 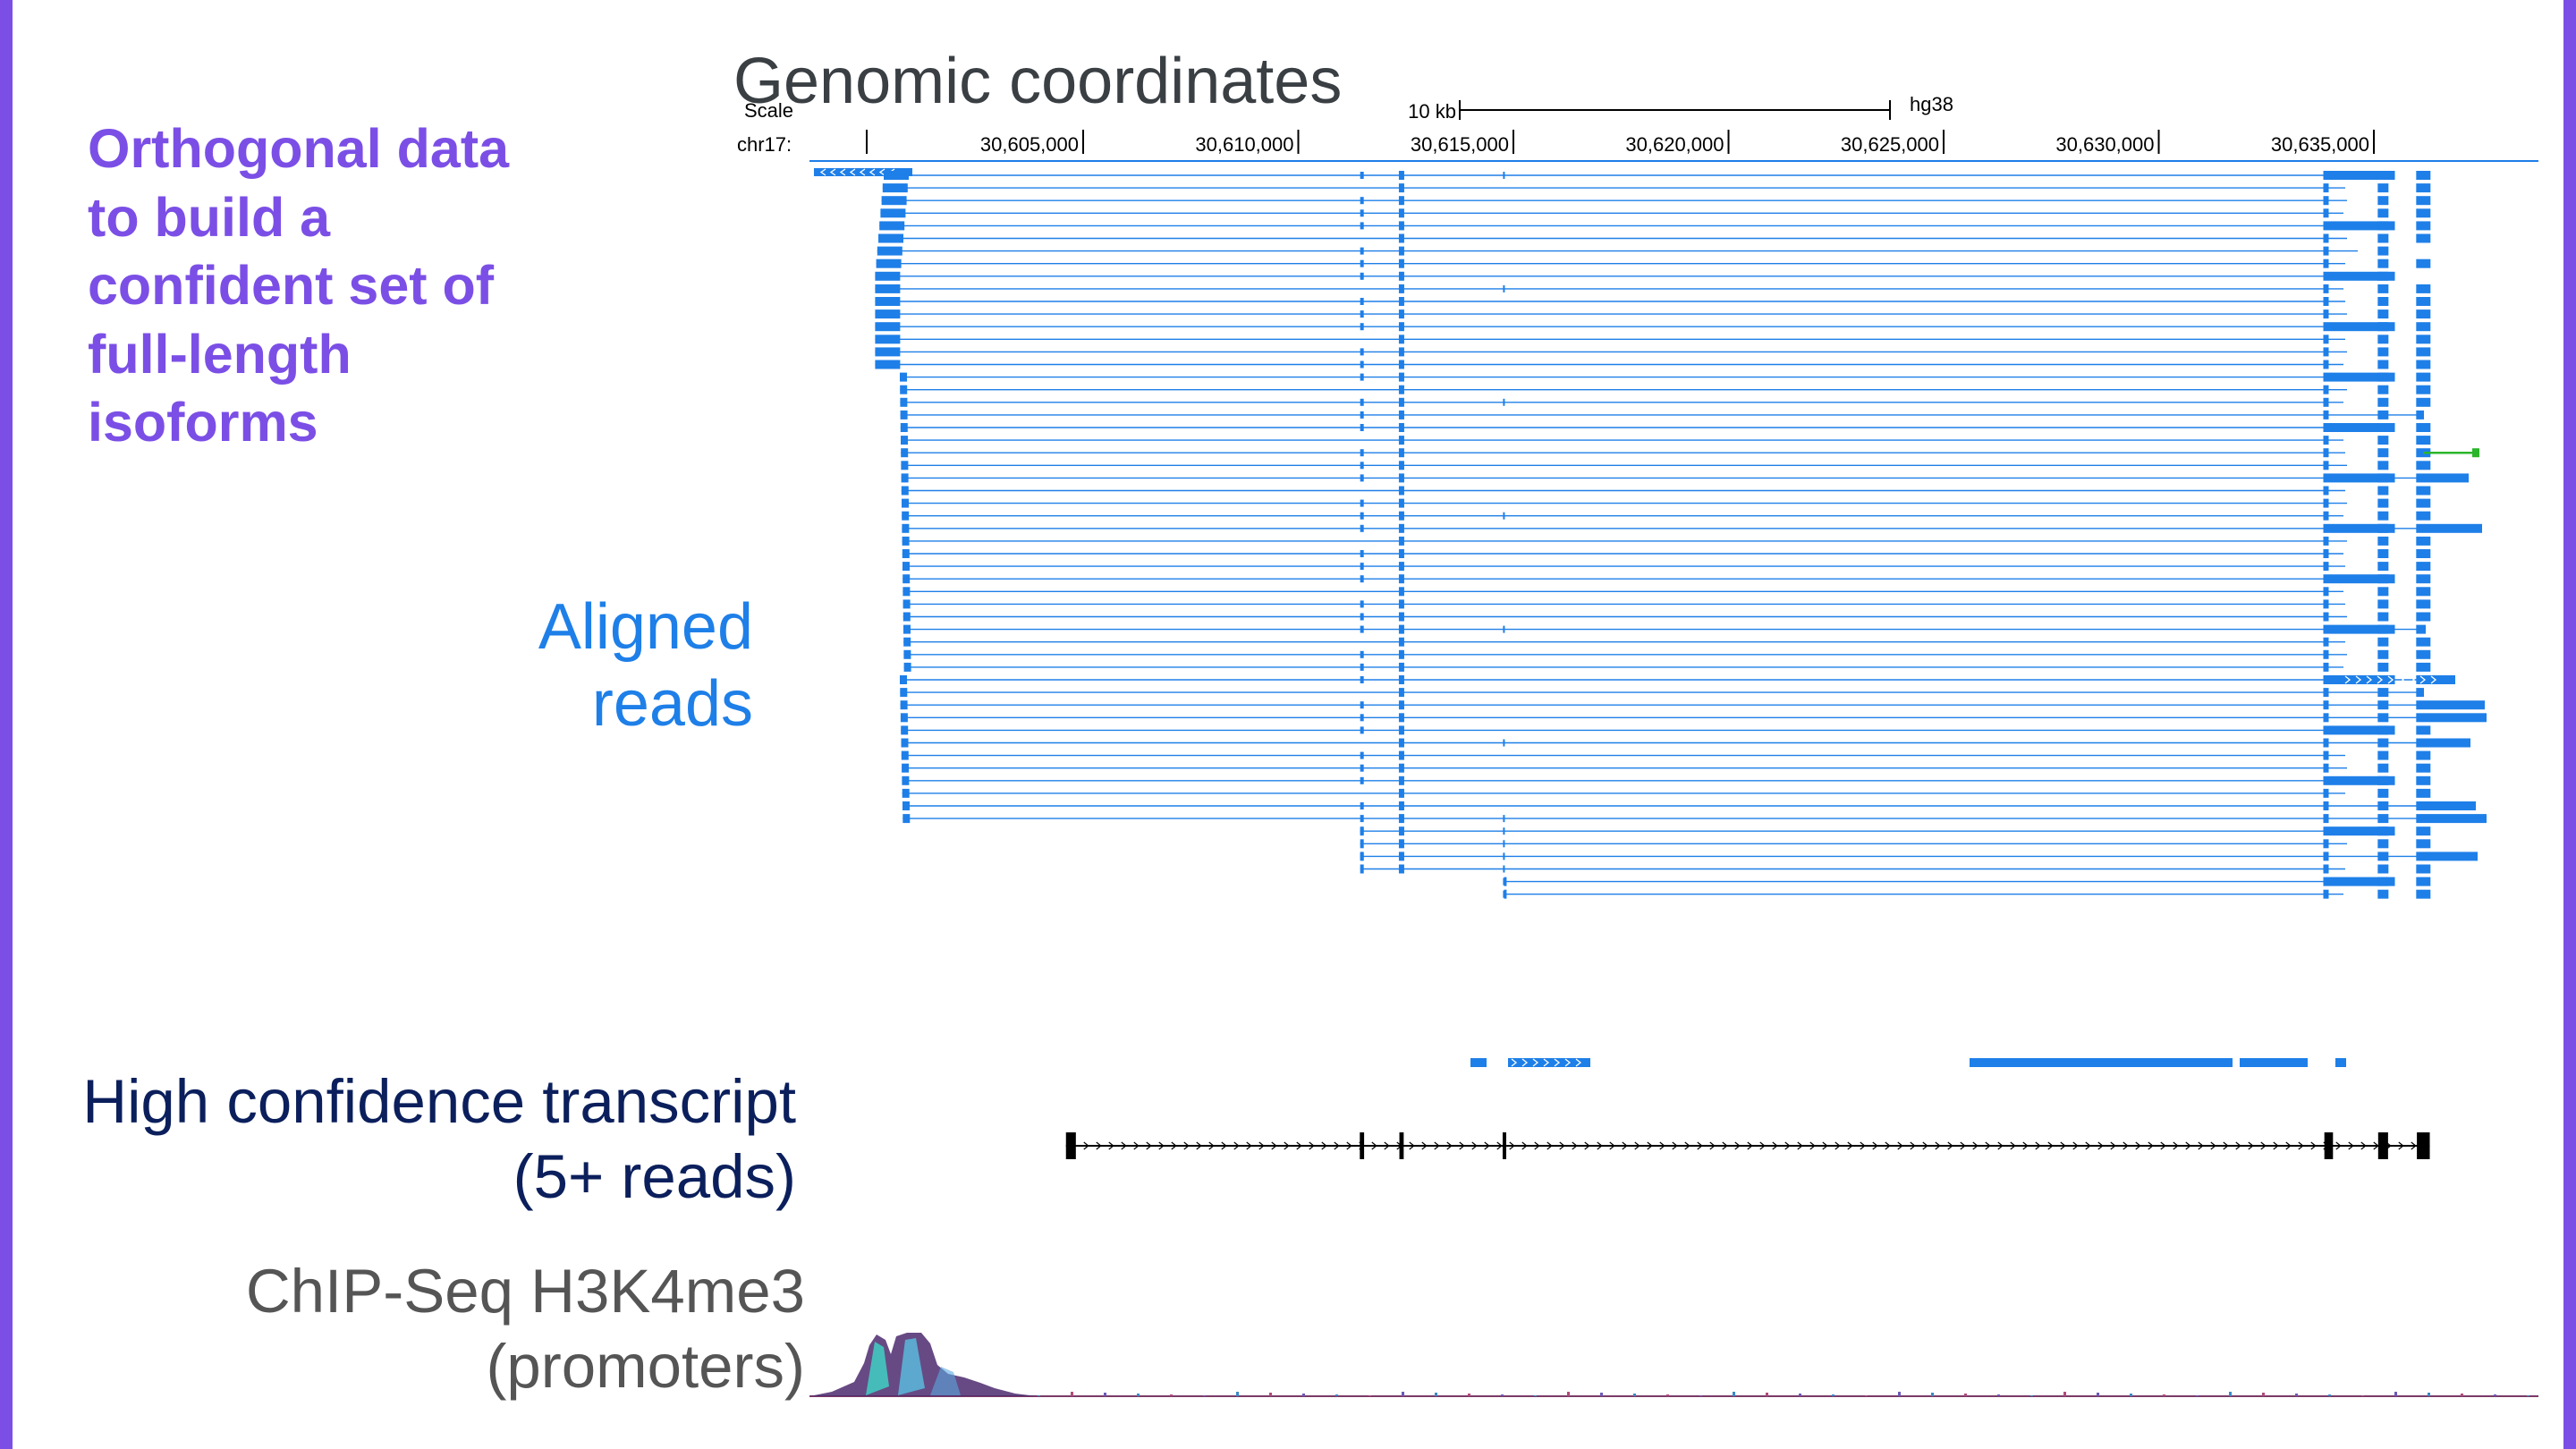 I want to click on aligned-reads-label: Aligned reads, so click(x=645, y=665).